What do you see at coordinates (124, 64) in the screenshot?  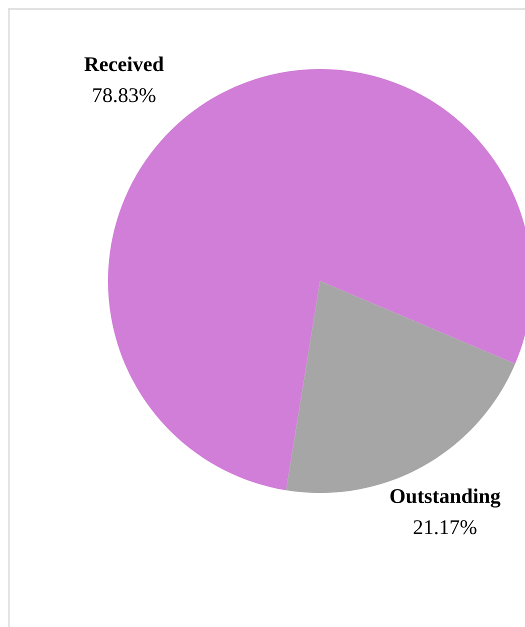 I see `slice-label: Received` at bounding box center [124, 64].